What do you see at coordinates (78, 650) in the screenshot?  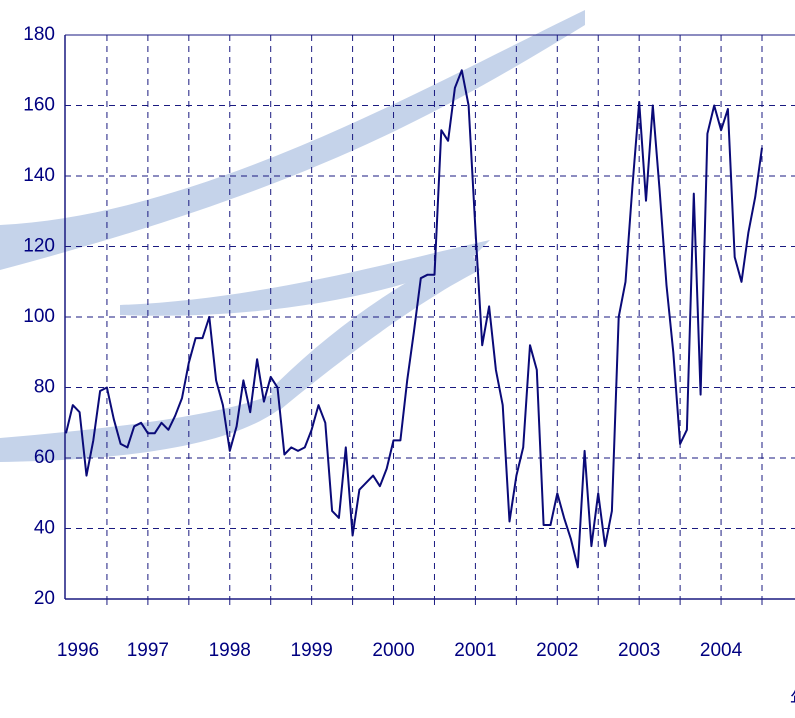 I see `x-tick-label: 1996` at bounding box center [78, 650].